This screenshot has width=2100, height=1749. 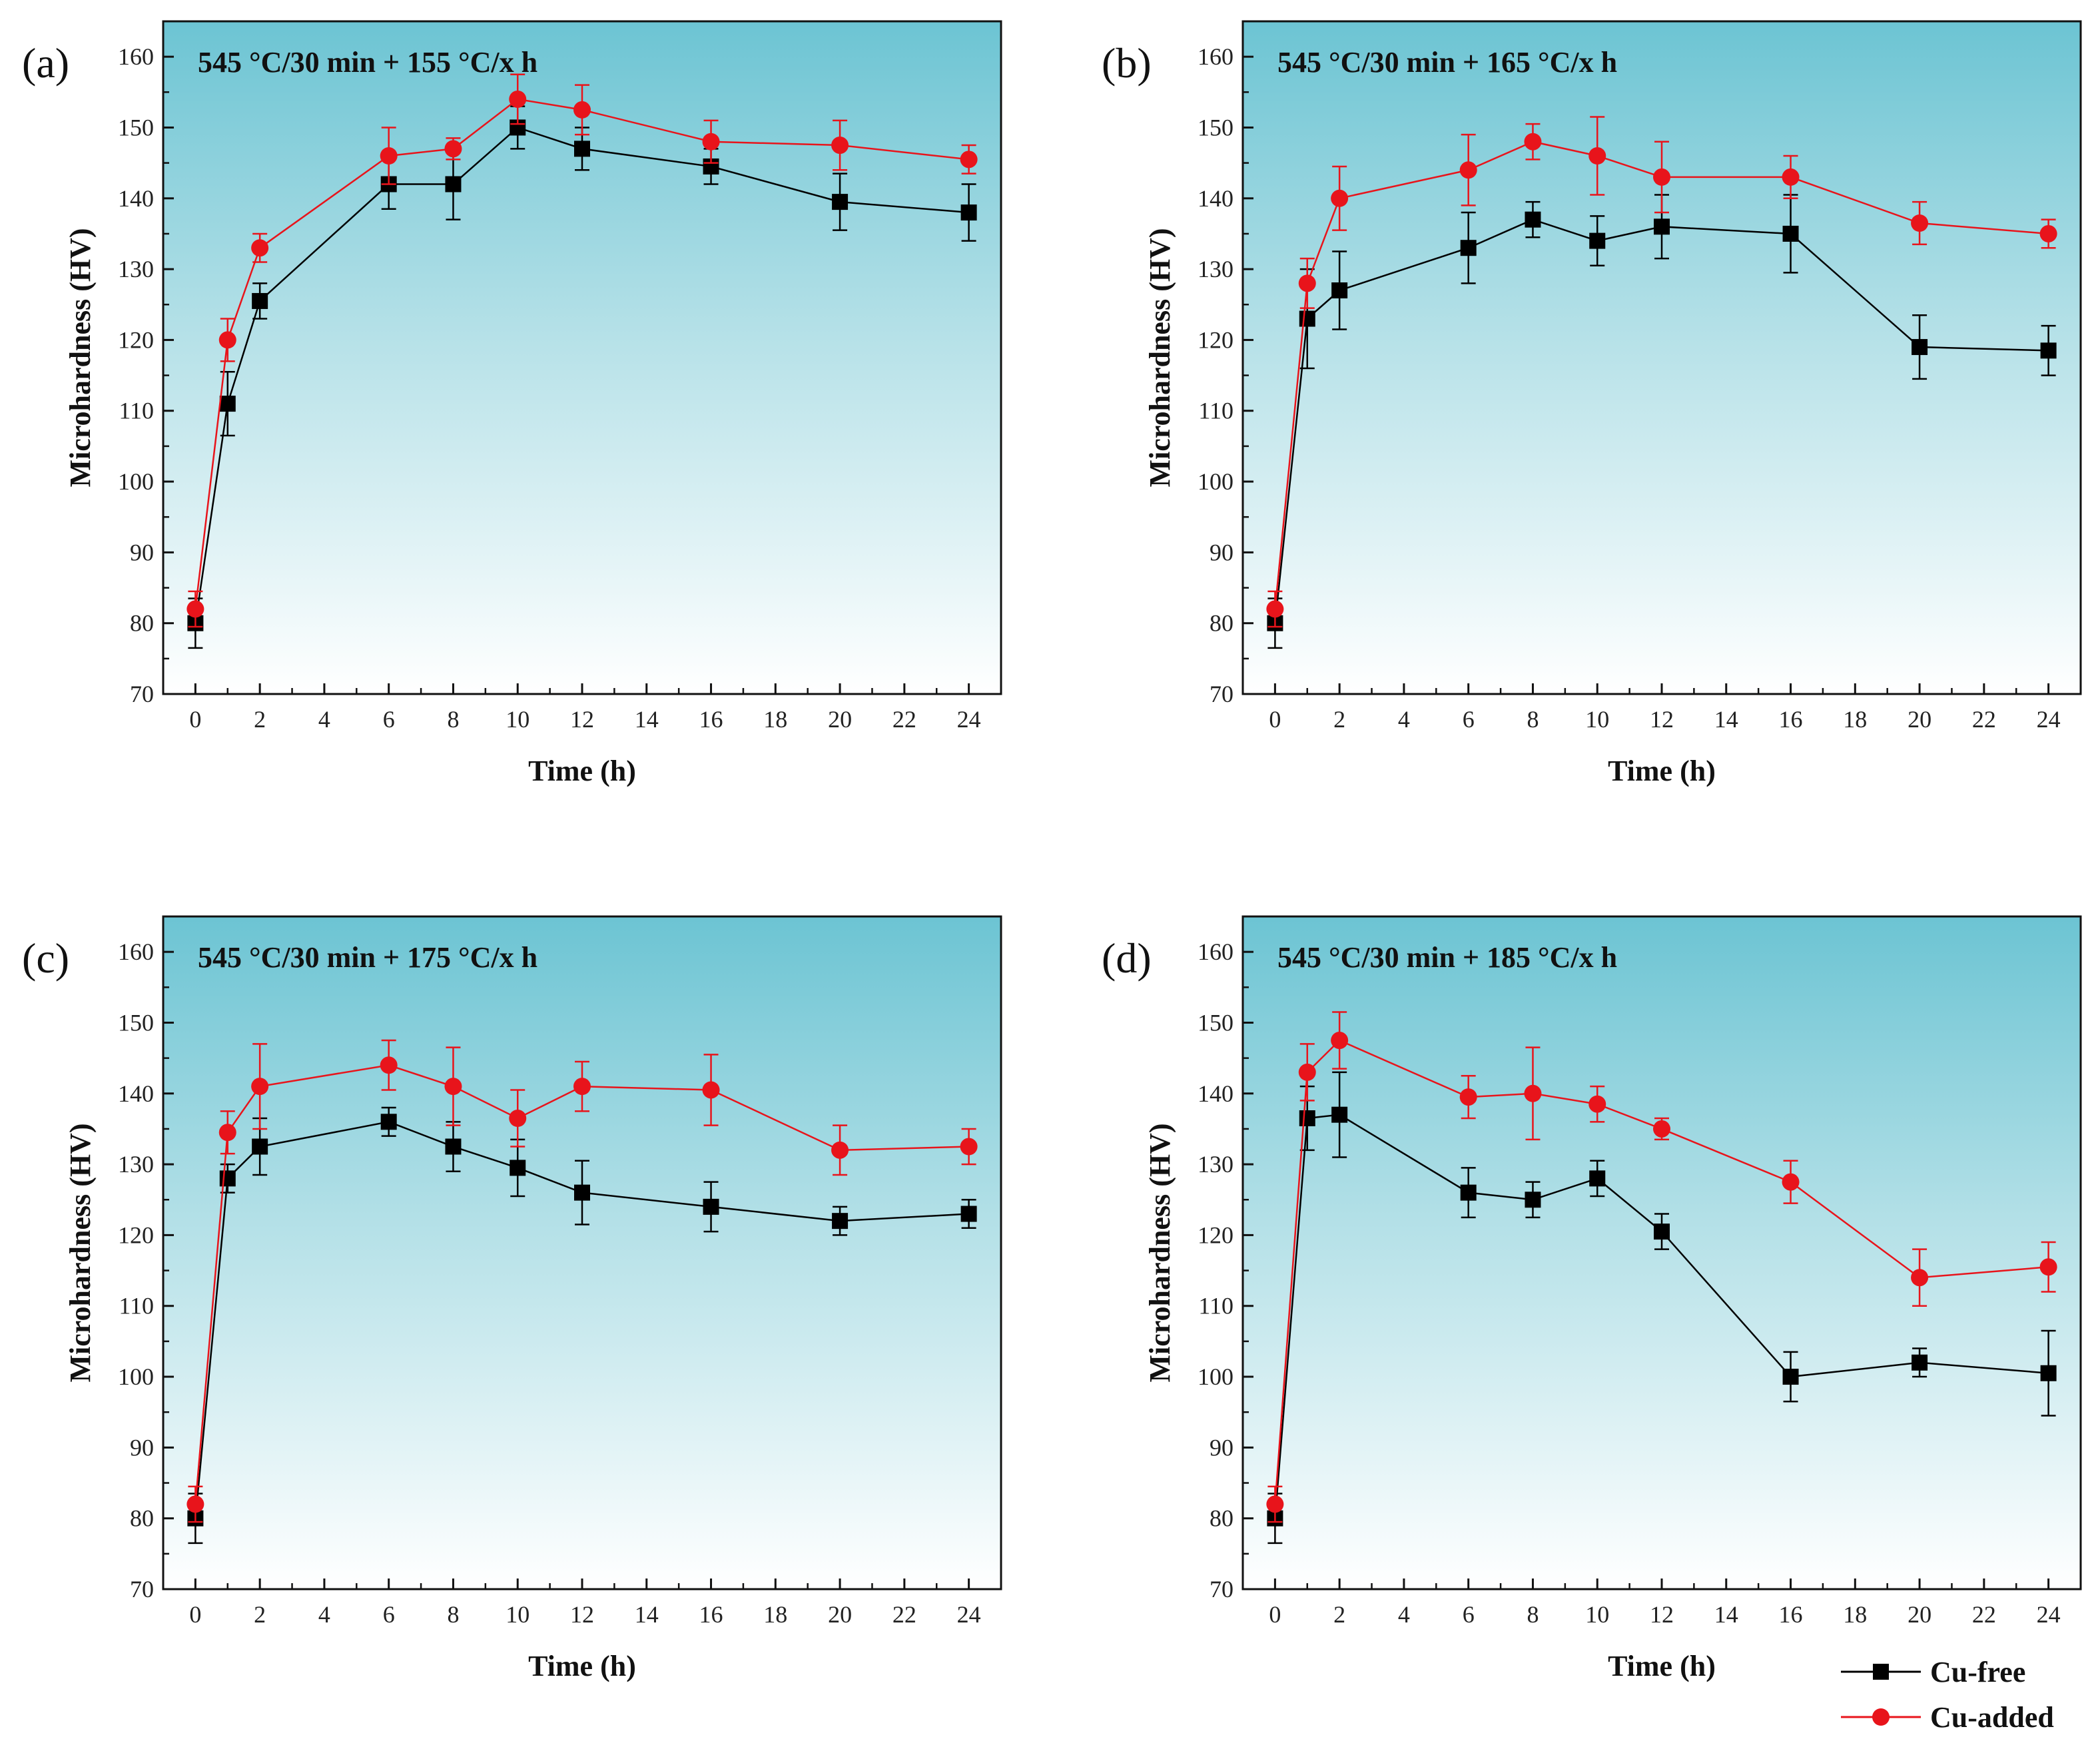 I want to click on y-tick-label: 140, so click(x=136, y=1093).